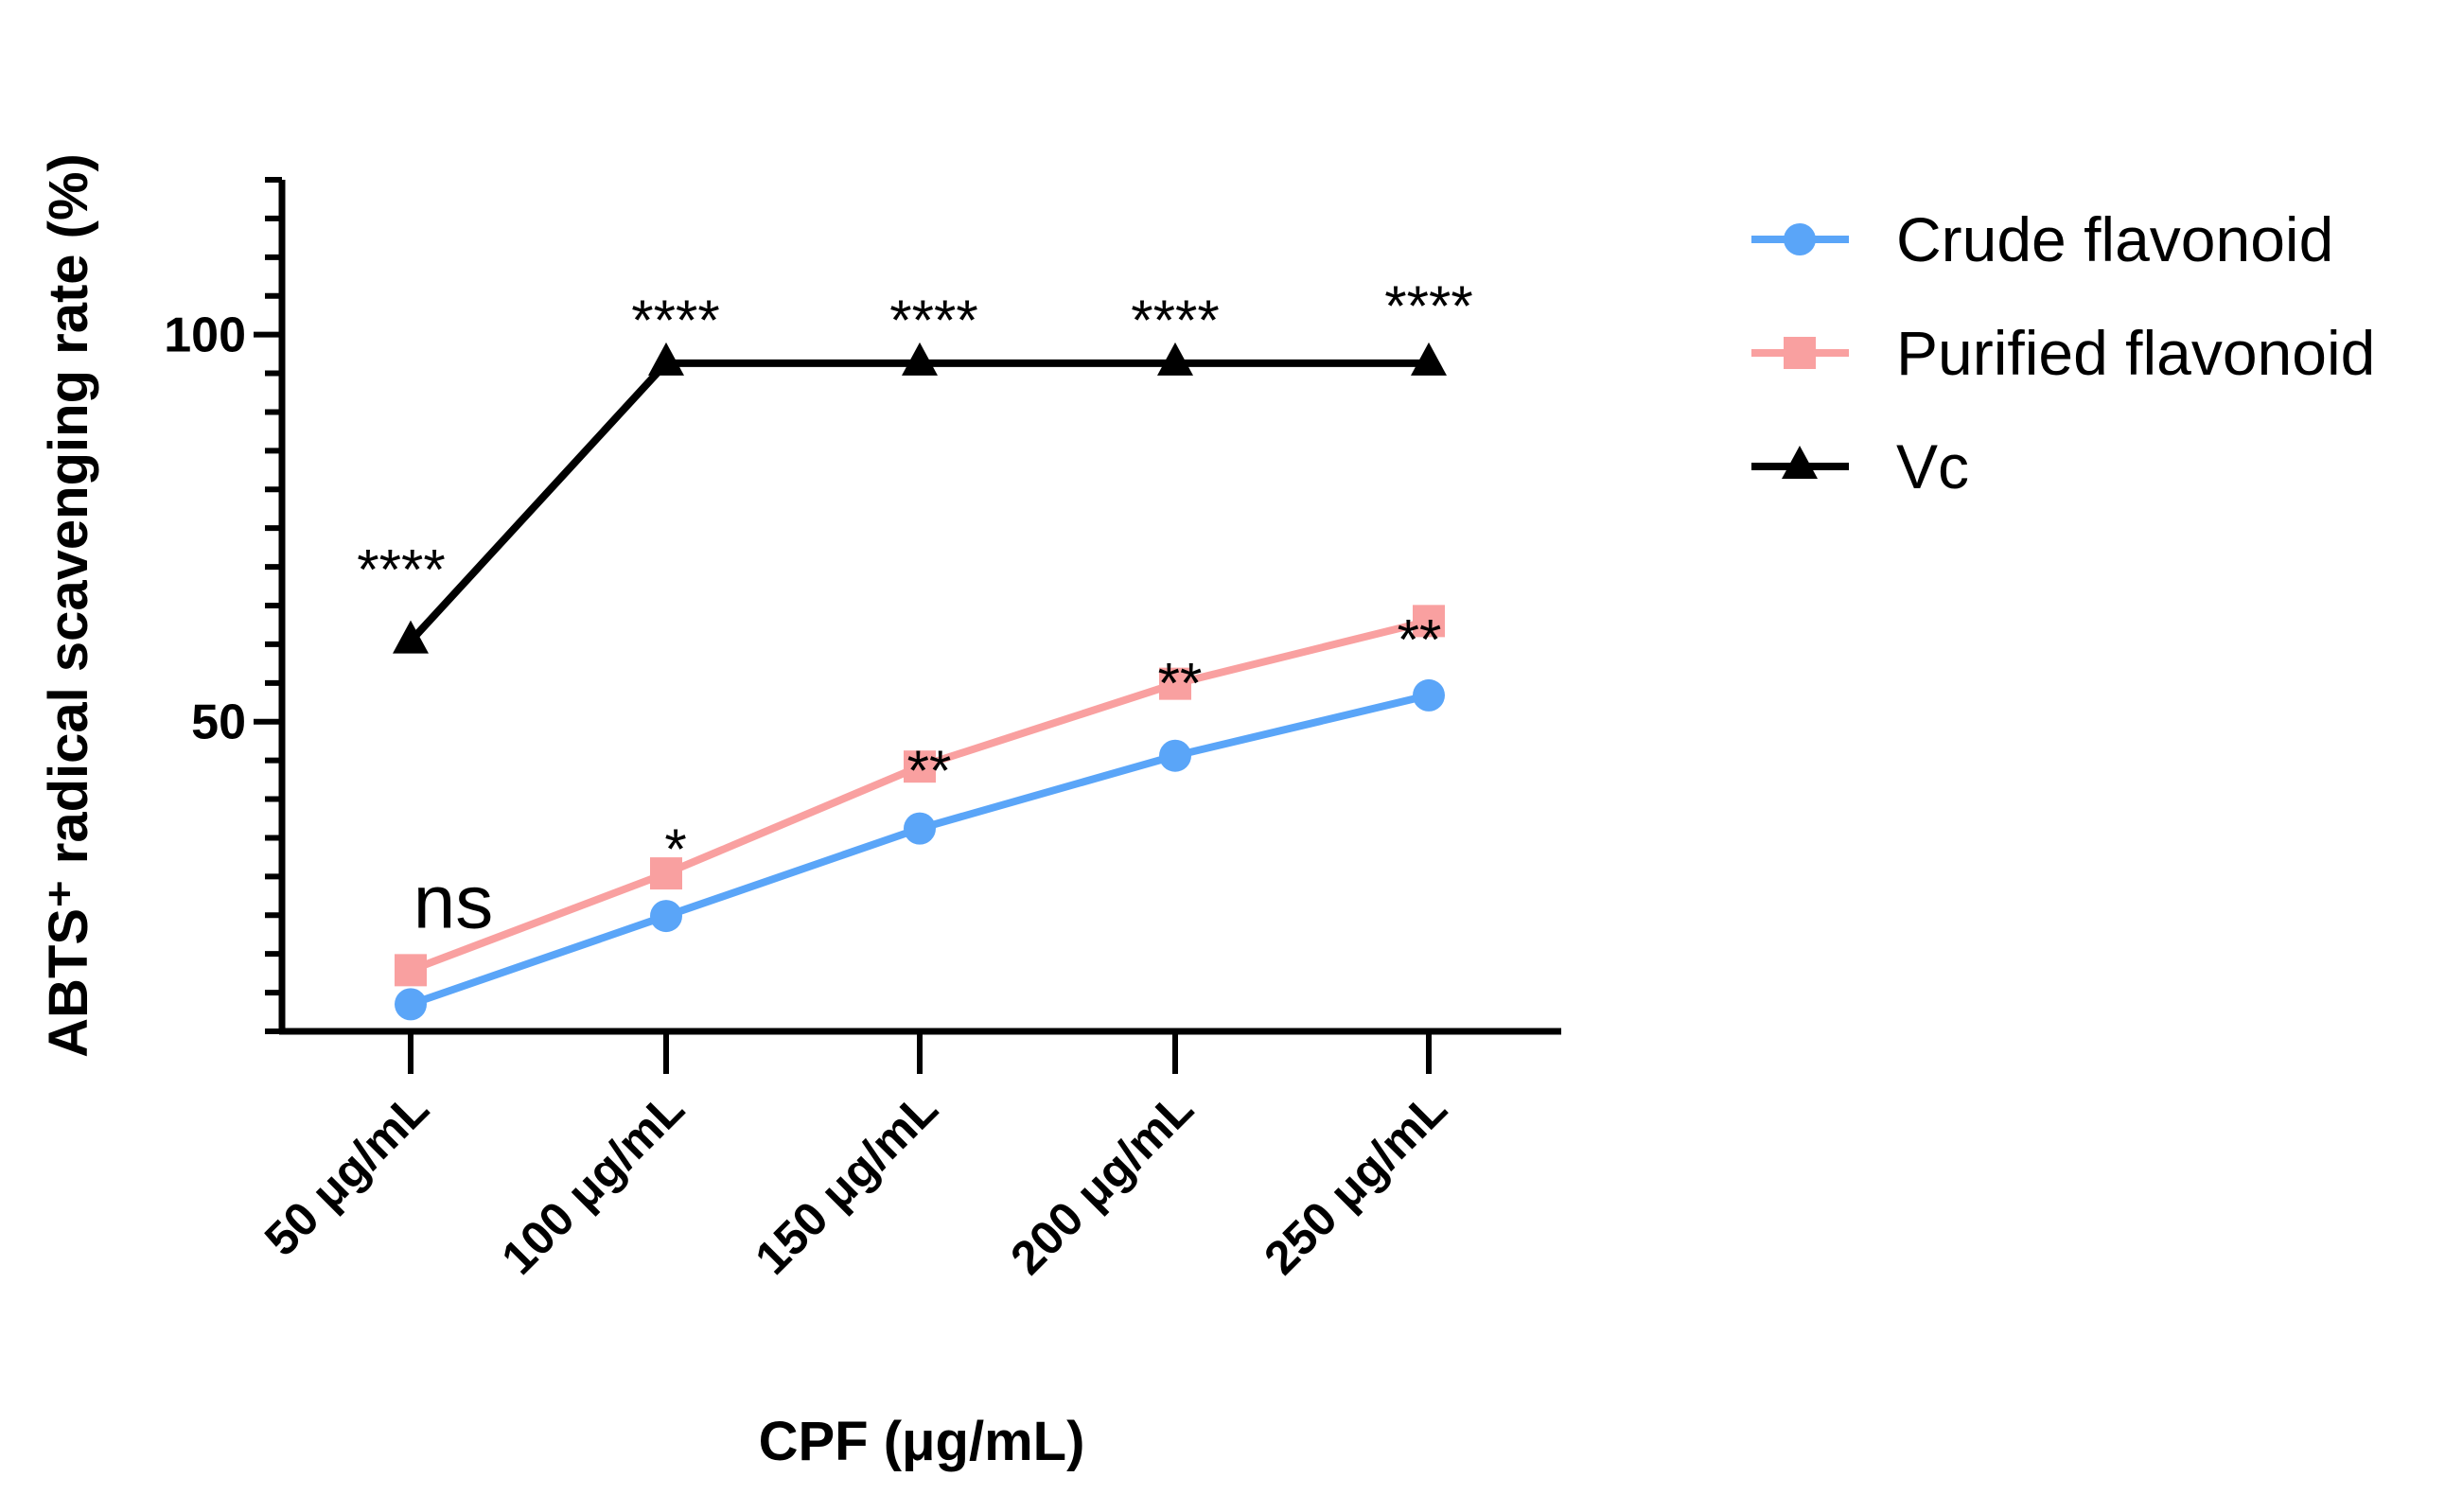 This screenshot has width=2445, height=1512. Describe the element at coordinates (675, 849) in the screenshot. I see `significance-label: *` at that location.